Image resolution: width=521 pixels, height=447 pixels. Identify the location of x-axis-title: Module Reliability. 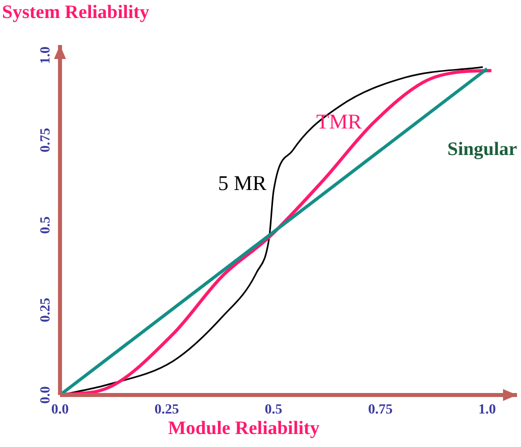
(244, 429).